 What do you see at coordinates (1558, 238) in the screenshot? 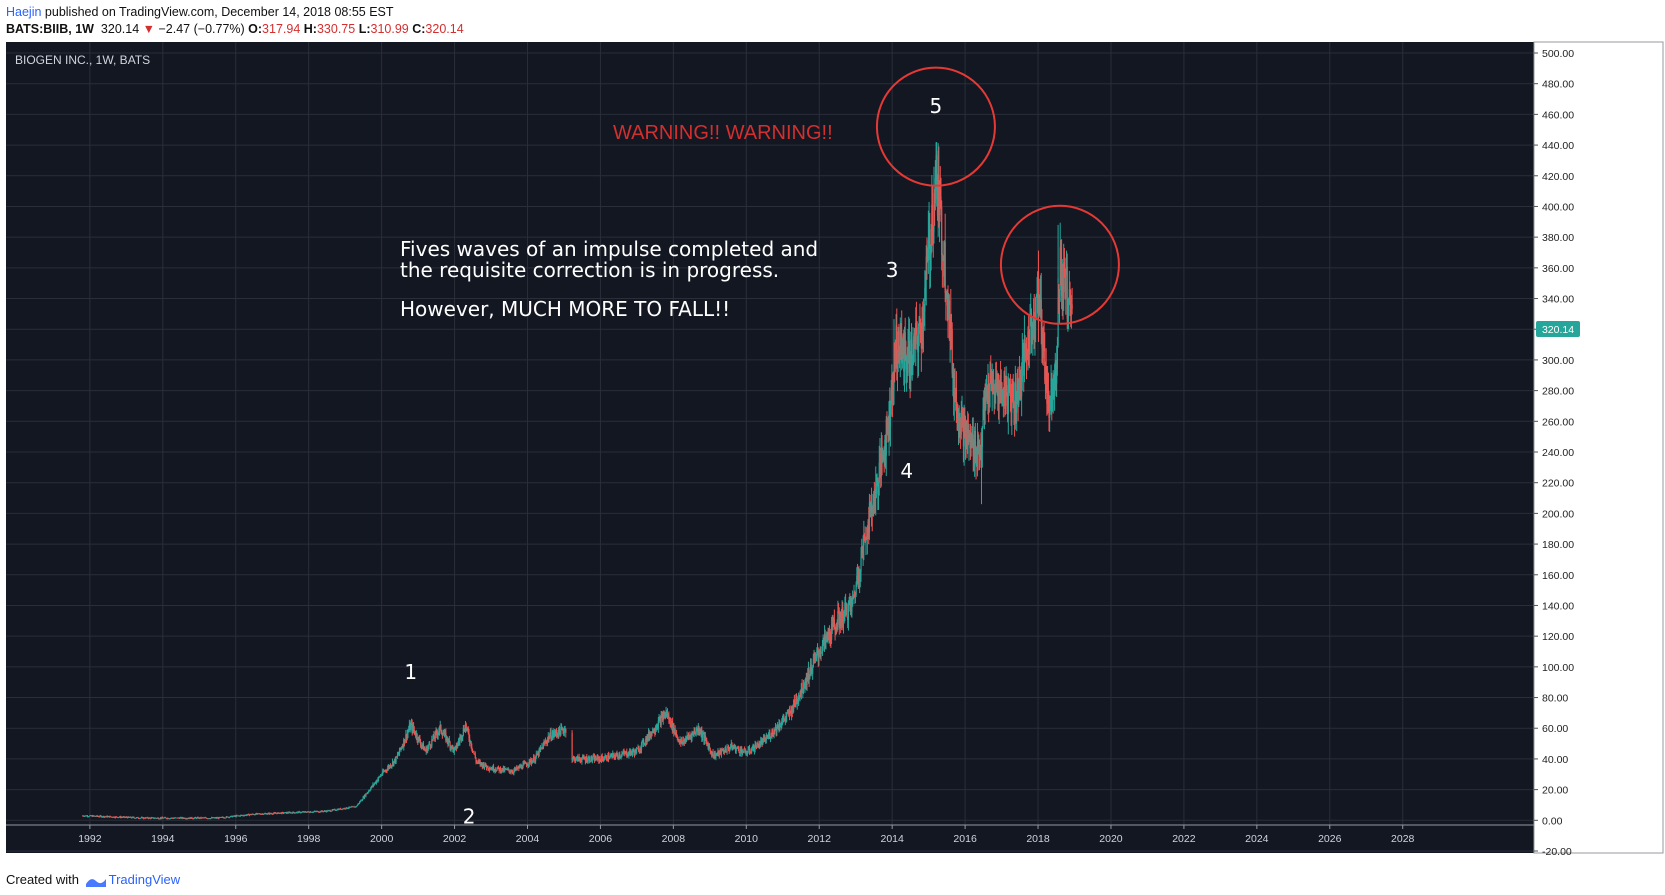
I see `price-tick-label: 380.00` at bounding box center [1558, 238].